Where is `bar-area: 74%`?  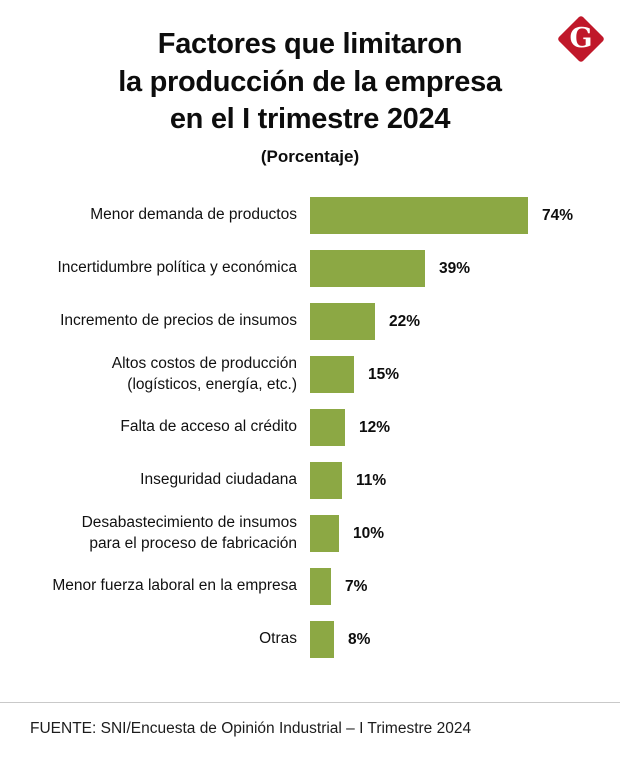
bar-area: 74% is located at coordinates (465, 216).